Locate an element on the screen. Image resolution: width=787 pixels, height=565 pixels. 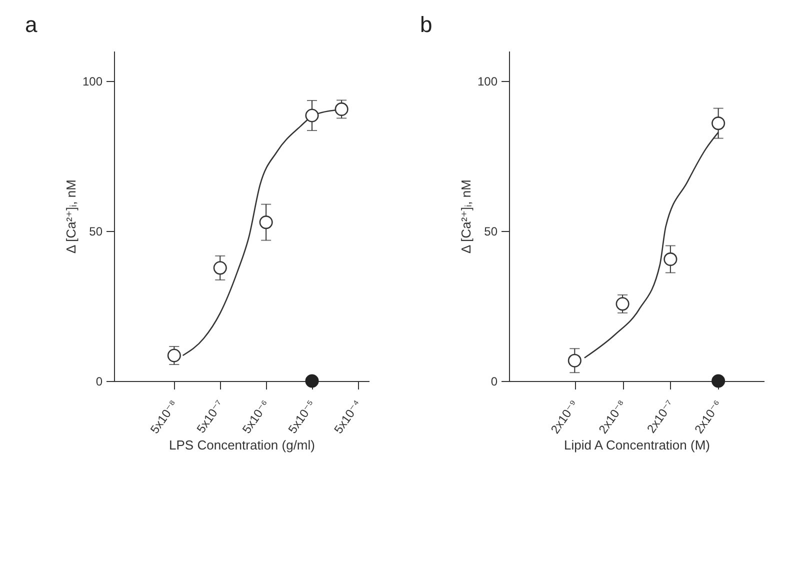
chart-title: a is located at coordinates (31, 24).